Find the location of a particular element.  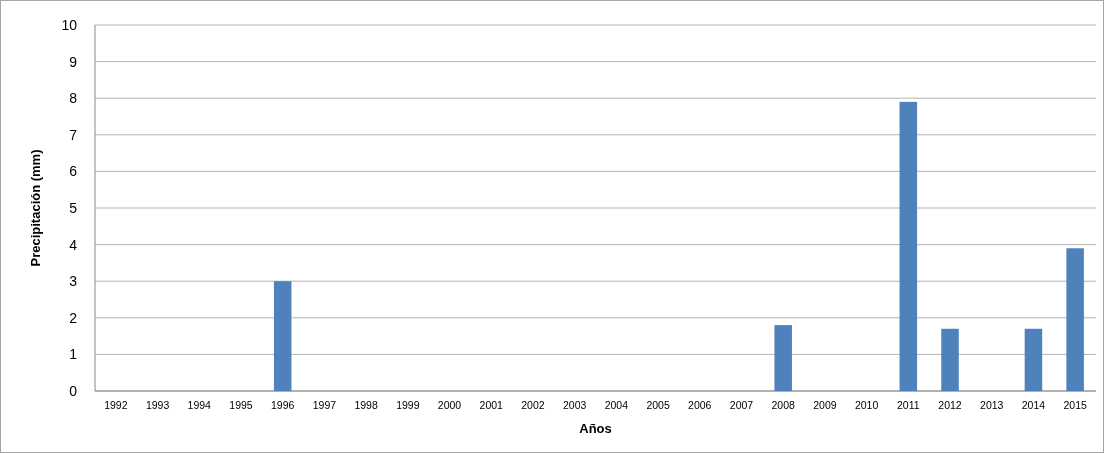

y-tick-label: 6 is located at coordinates (73, 171).